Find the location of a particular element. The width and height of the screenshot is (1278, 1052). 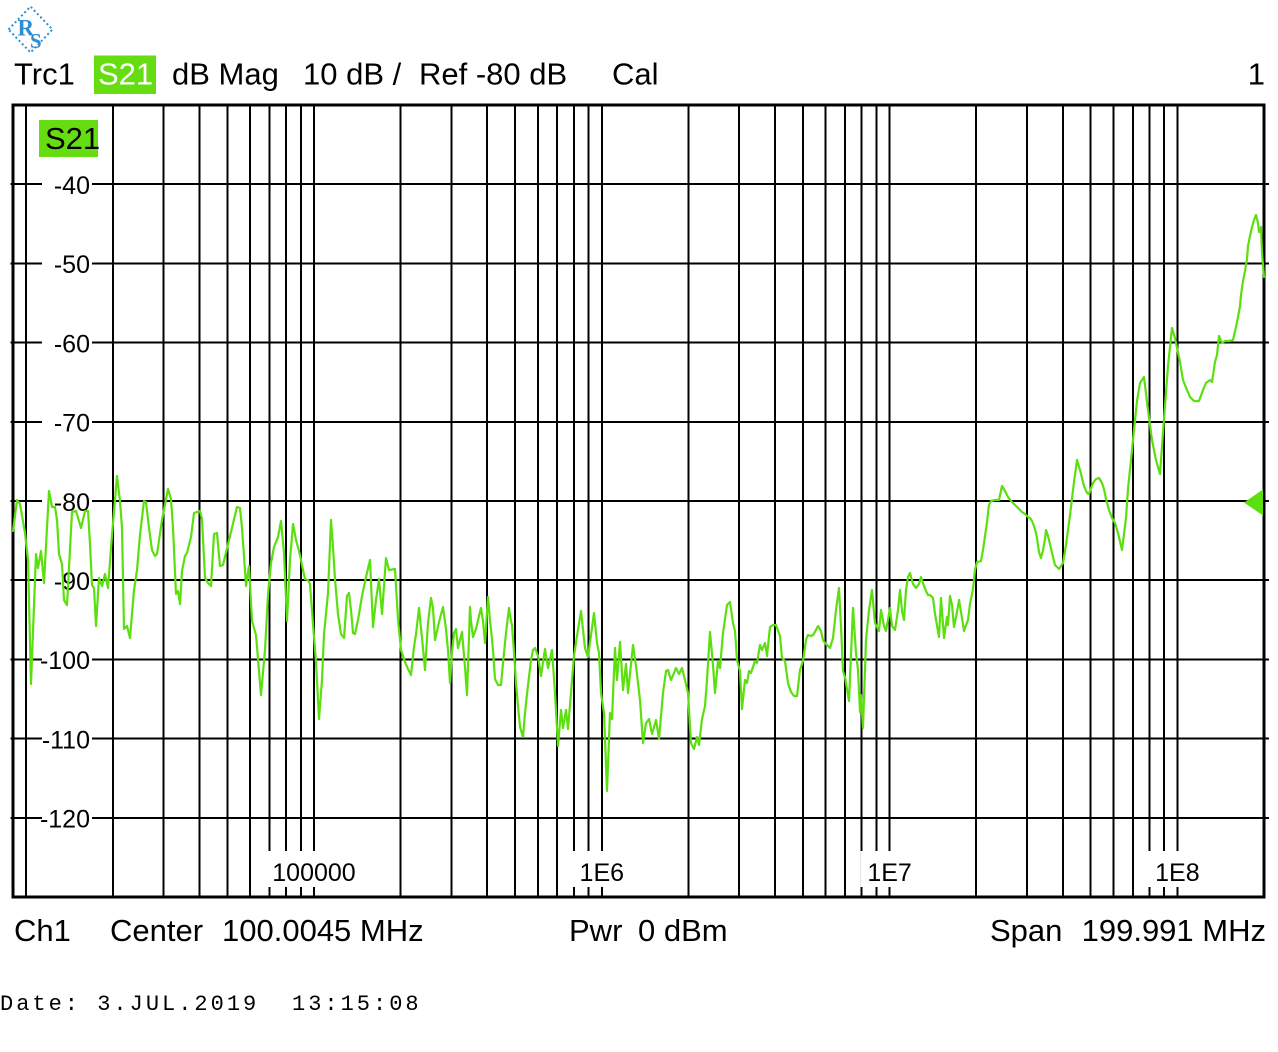

svg-text: S is located at coordinates (36, 41).